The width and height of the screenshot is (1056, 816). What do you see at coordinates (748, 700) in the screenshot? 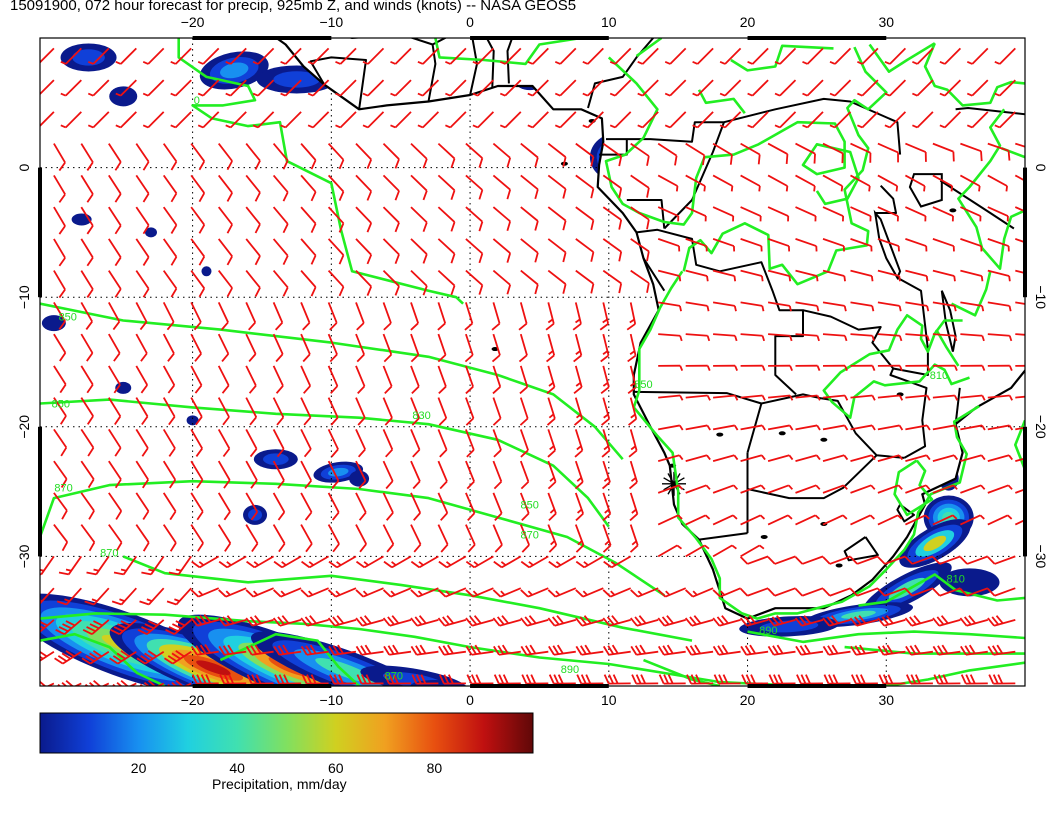
I see `lon-tick-label-bottom: 20` at bounding box center [748, 700].